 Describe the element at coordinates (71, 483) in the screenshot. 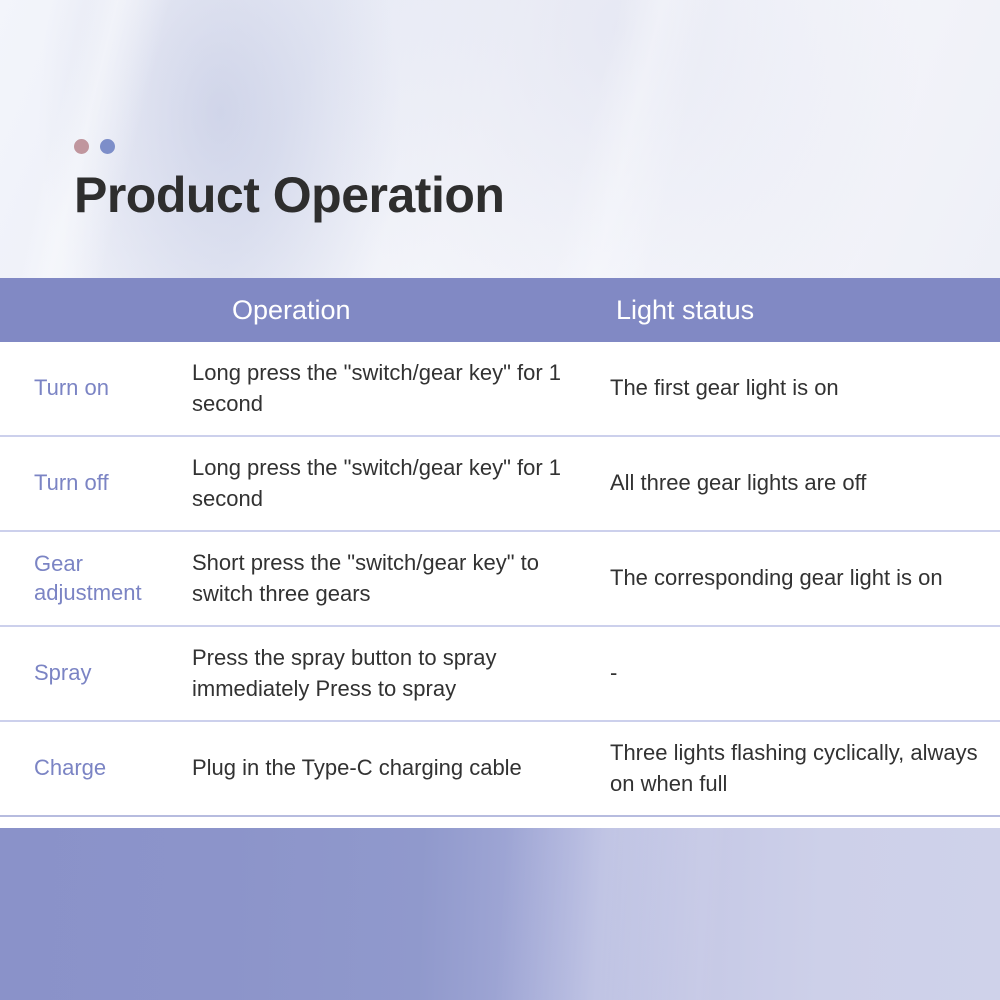

I see `row-label-turn-off: Turn off` at that location.